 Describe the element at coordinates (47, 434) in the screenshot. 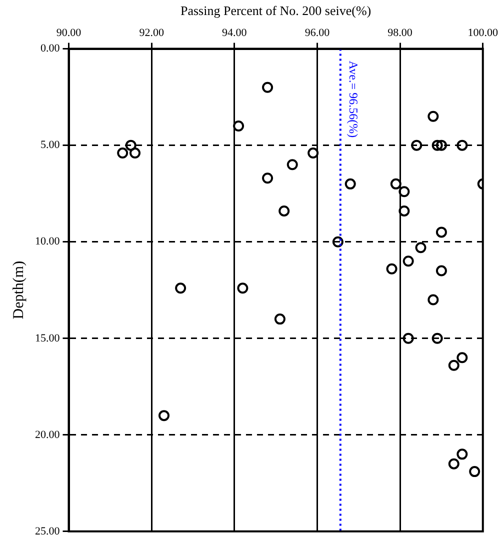

I see `y-tick-label: 20.00` at that location.